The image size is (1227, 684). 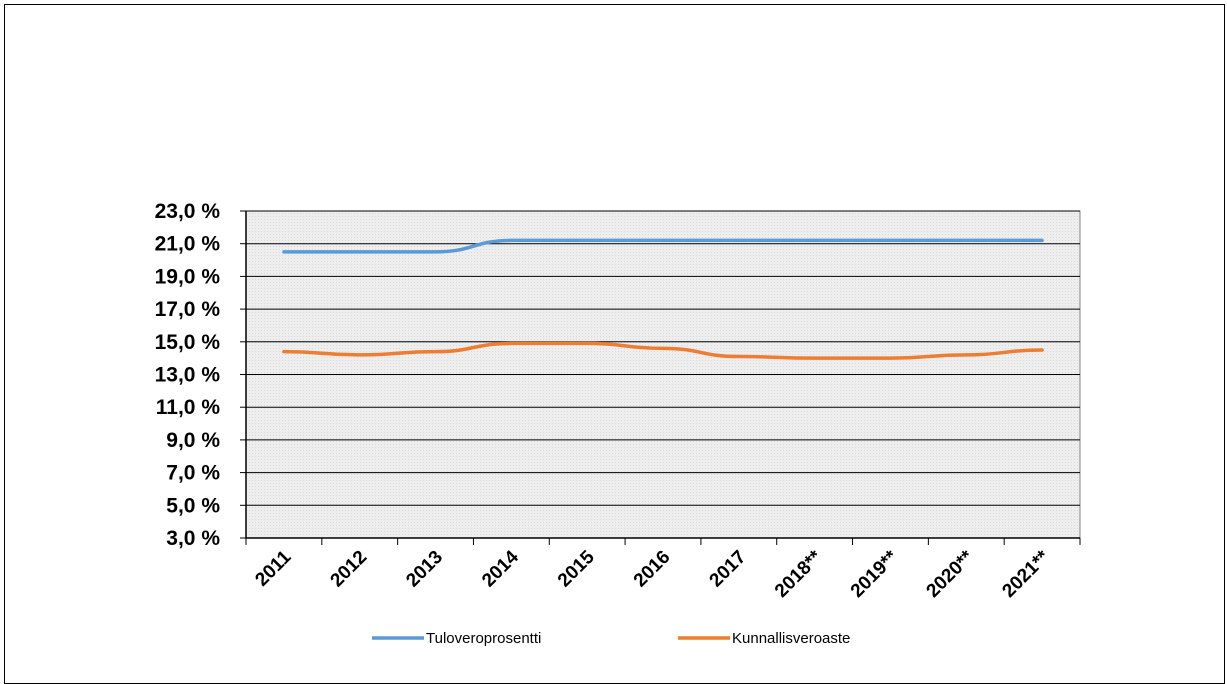 What do you see at coordinates (193, 440) in the screenshot?
I see `y-tick-label: 9,0 %` at bounding box center [193, 440].